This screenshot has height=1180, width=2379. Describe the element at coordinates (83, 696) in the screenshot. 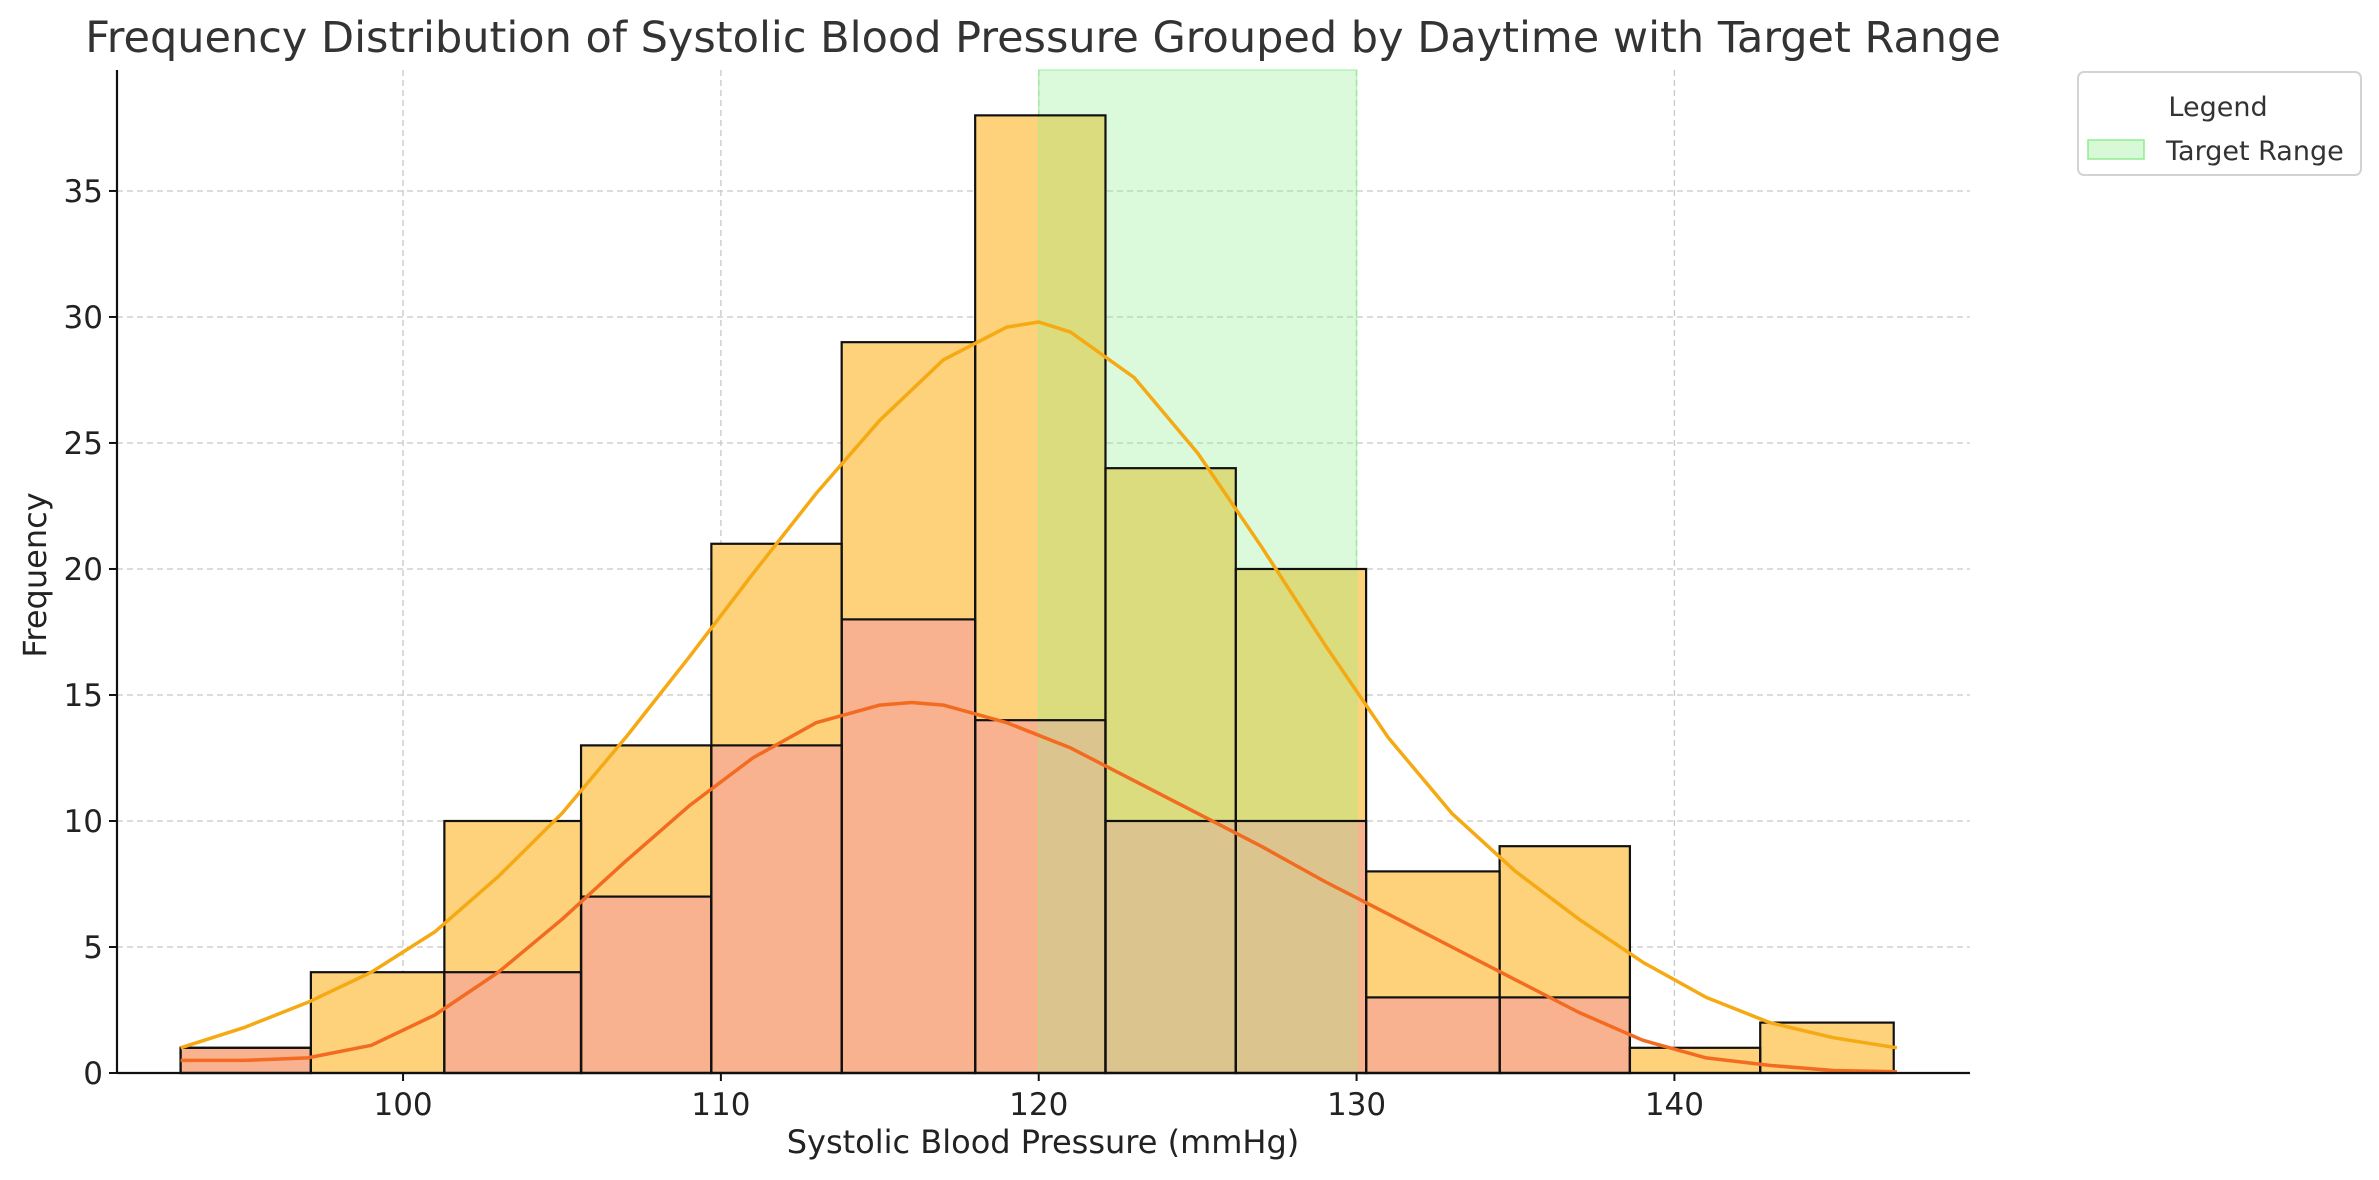

I see `y-tick-label: 15` at that location.